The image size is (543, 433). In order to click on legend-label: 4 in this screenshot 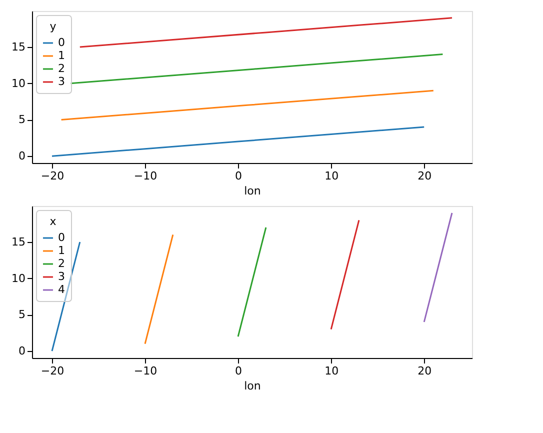, I will do `click(61, 289)`.